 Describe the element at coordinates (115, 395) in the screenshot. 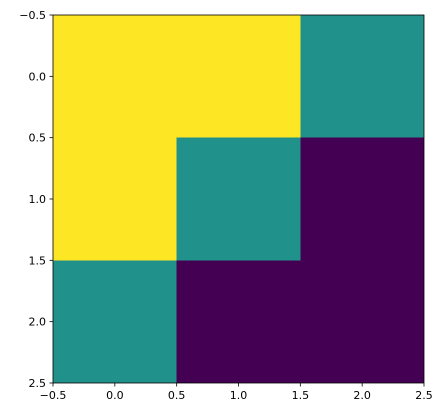

I see `x-tick-label: 0.0` at that location.